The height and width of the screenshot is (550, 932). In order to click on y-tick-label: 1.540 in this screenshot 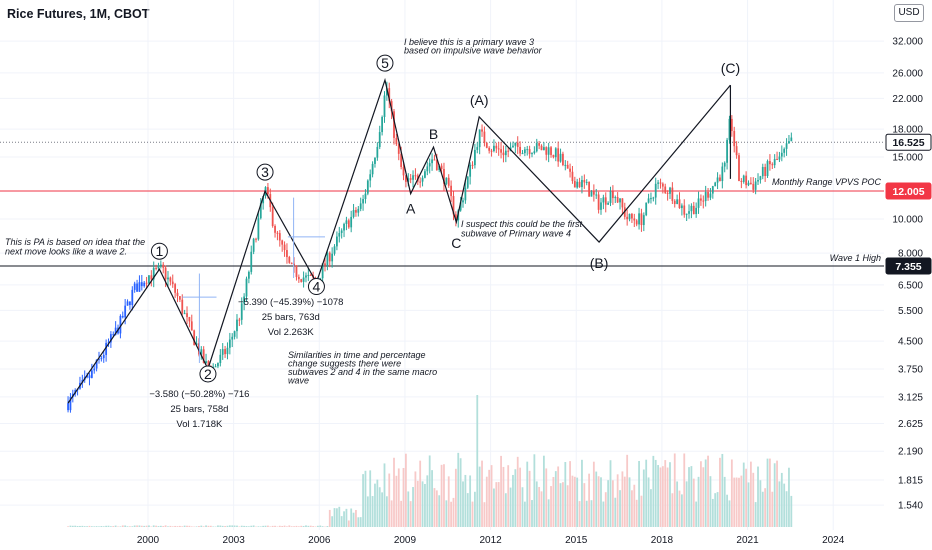, I will do `click(910, 506)`.